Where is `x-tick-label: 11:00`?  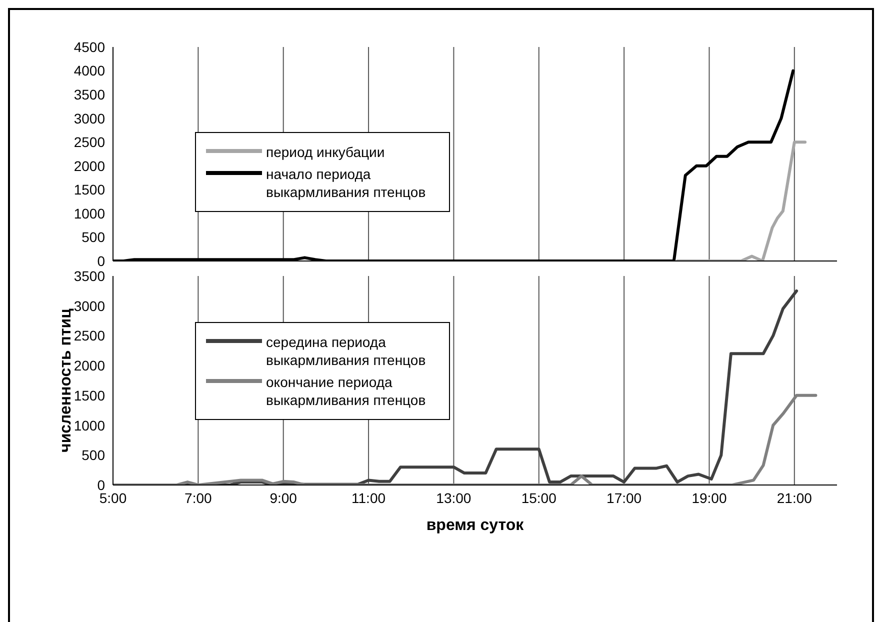 x-tick-label: 11:00 is located at coordinates (369, 498).